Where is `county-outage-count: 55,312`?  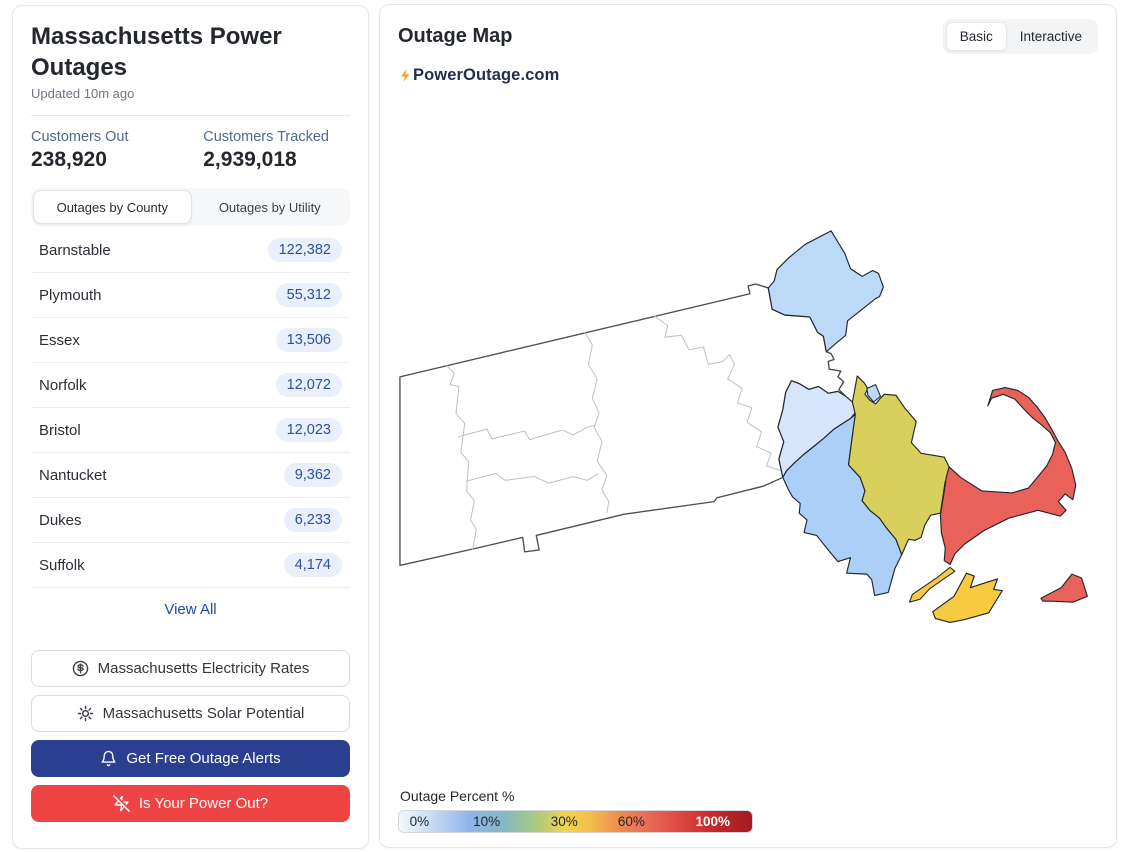 county-outage-count: 55,312 is located at coordinates (308, 295).